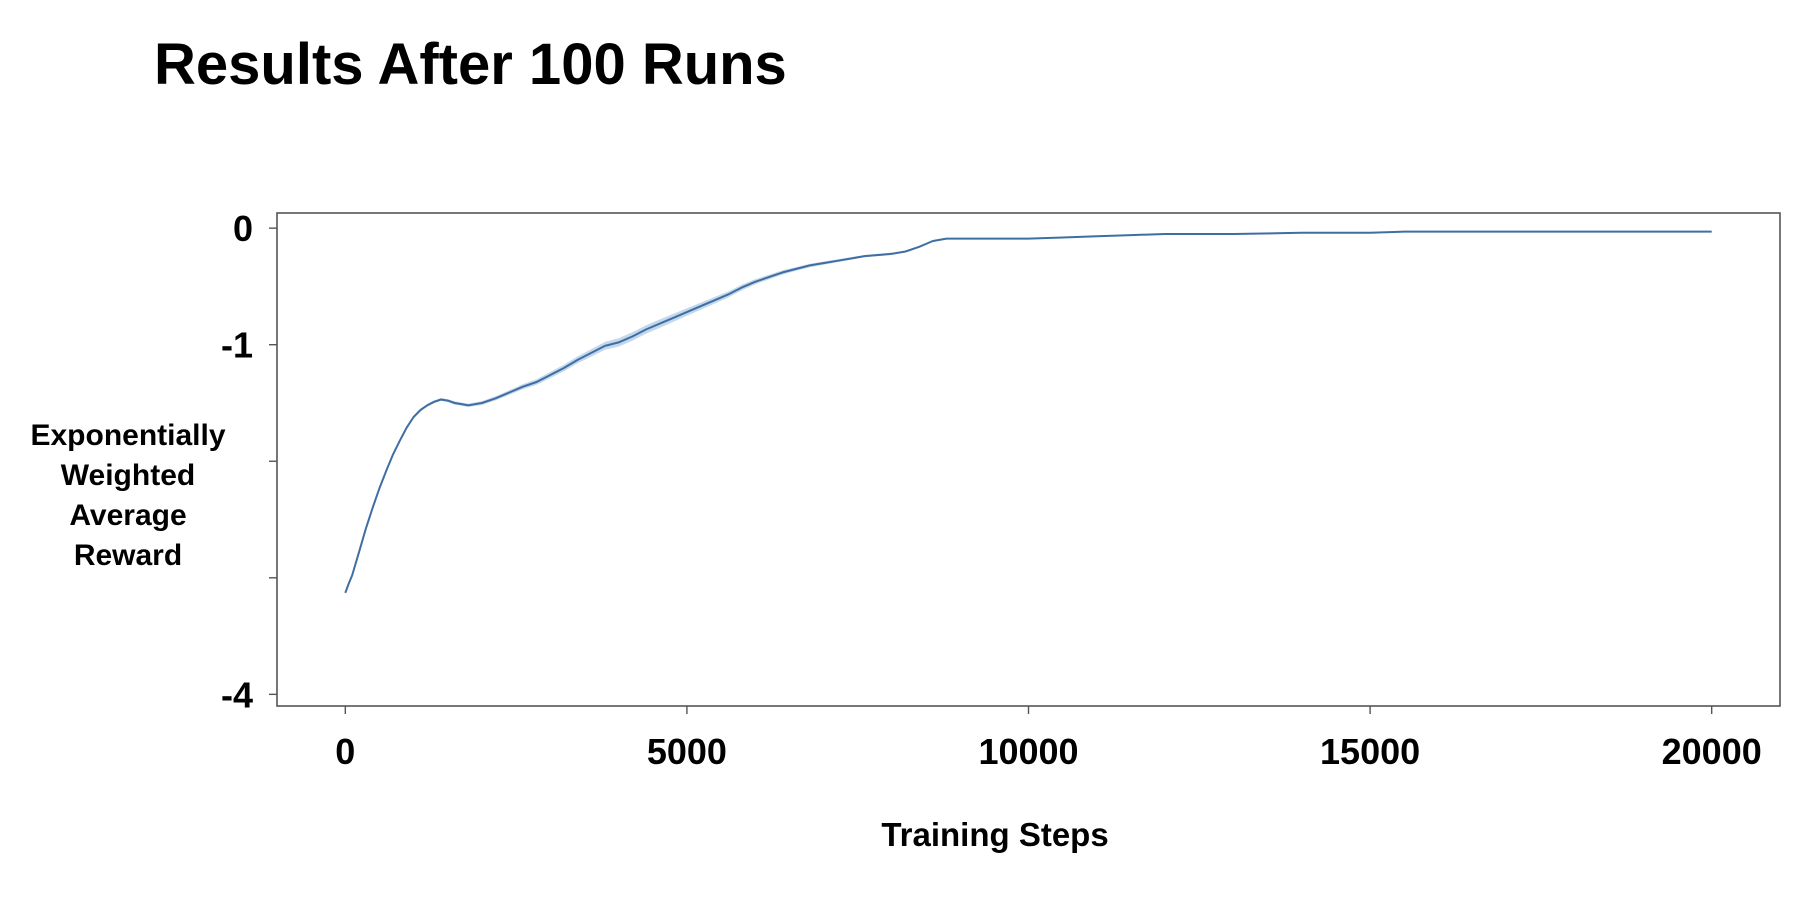 The height and width of the screenshot is (902, 1810). I want to click on chart-title: Results After 100 Runs, so click(470, 64).